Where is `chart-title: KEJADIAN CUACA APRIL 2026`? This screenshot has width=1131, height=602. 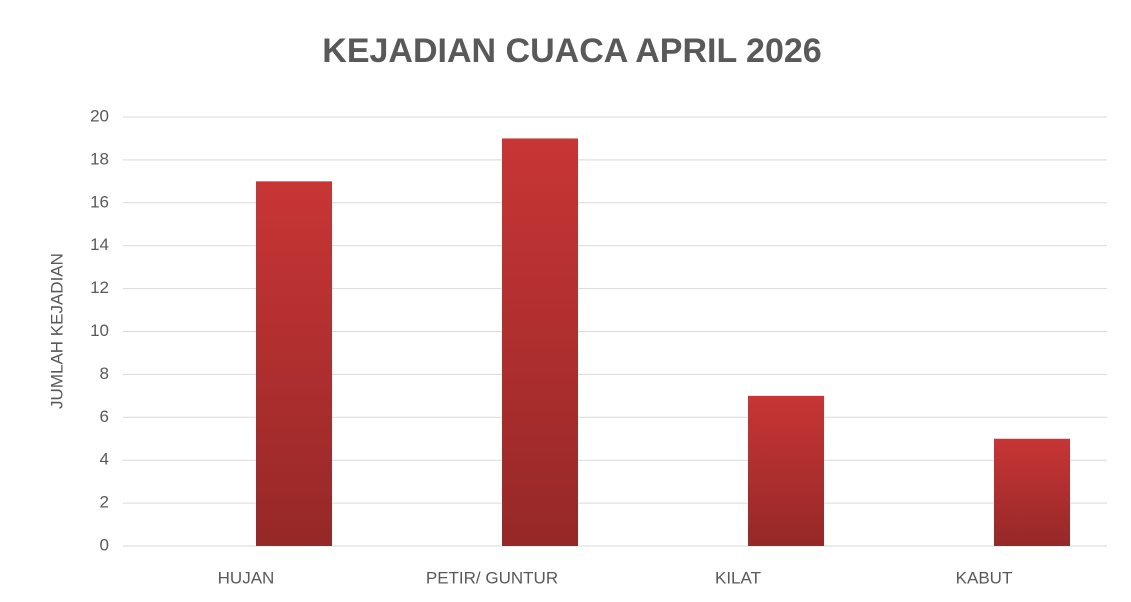
chart-title: KEJADIAN CUACA APRIL 2026 is located at coordinates (571, 51).